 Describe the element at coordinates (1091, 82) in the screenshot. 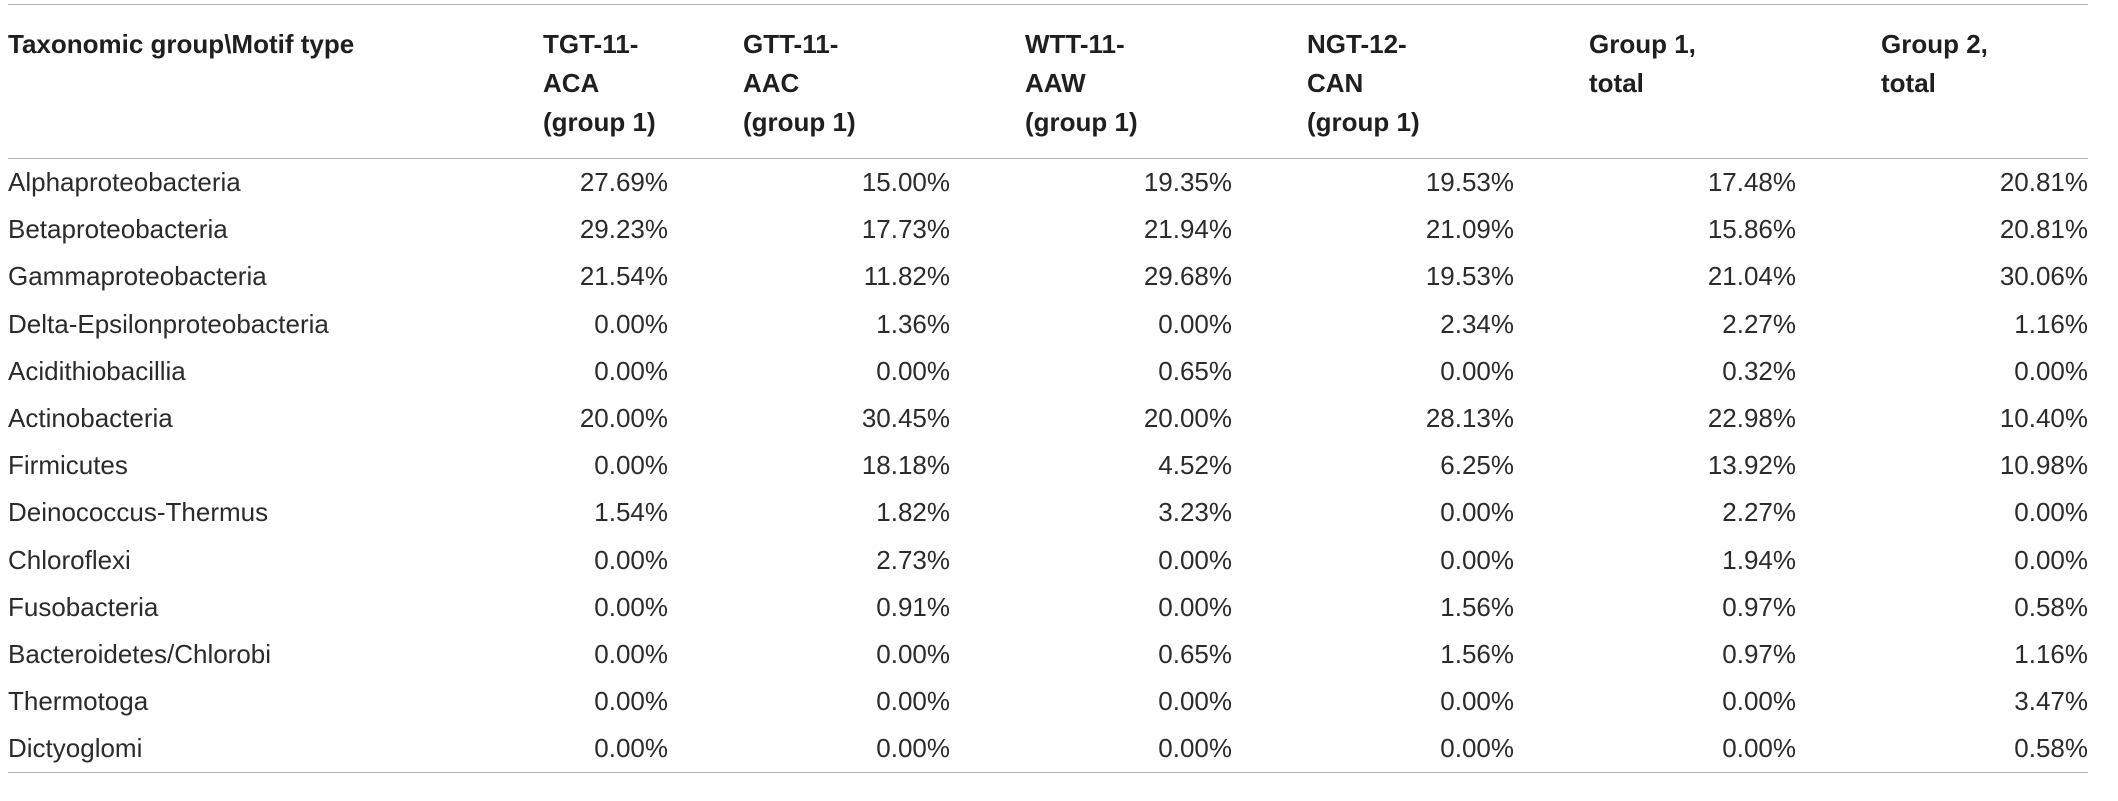

I see `header-col-wtt-11-aaw: WTT-11- AAW (group 1)` at that location.